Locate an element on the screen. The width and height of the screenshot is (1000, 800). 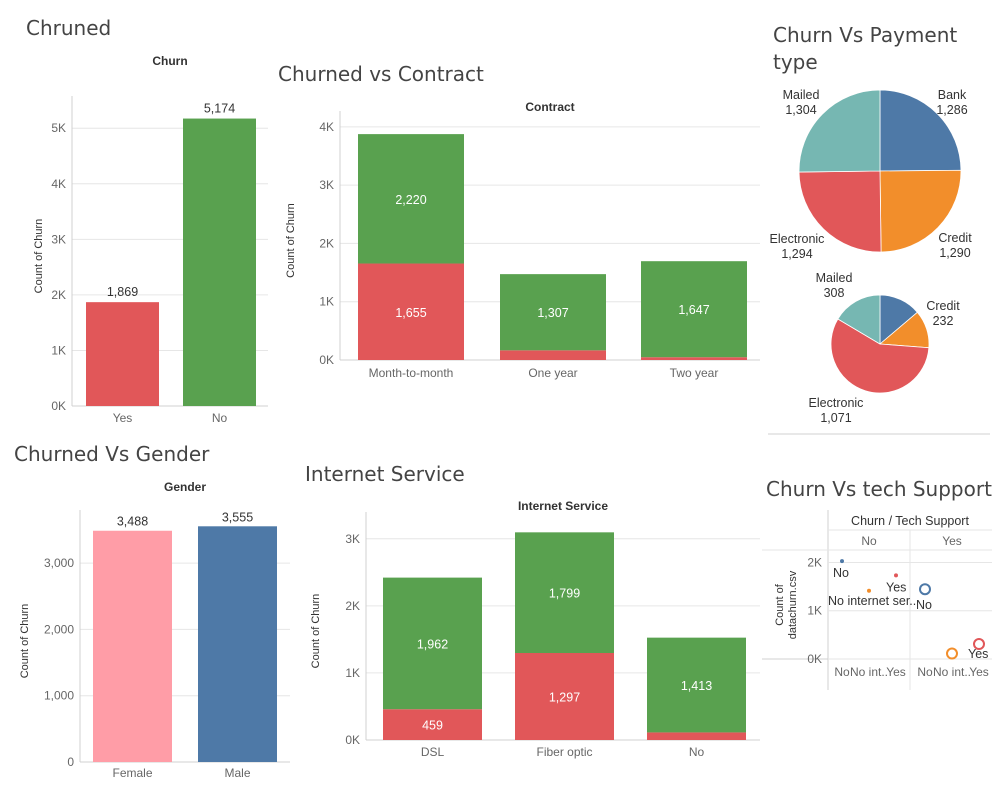
gender-ytick-label: 1,000 is located at coordinates (59, 696).